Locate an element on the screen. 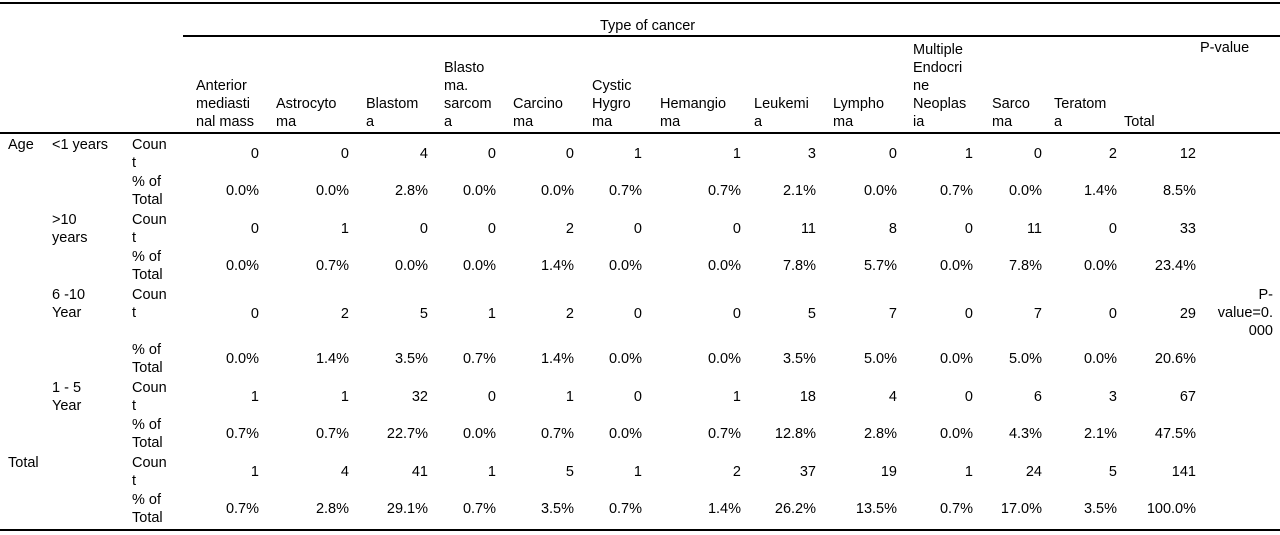 Image resolution: width=1280 pixels, height=535 pixels. column-header: Astrocyto ma is located at coordinates (306, 113).